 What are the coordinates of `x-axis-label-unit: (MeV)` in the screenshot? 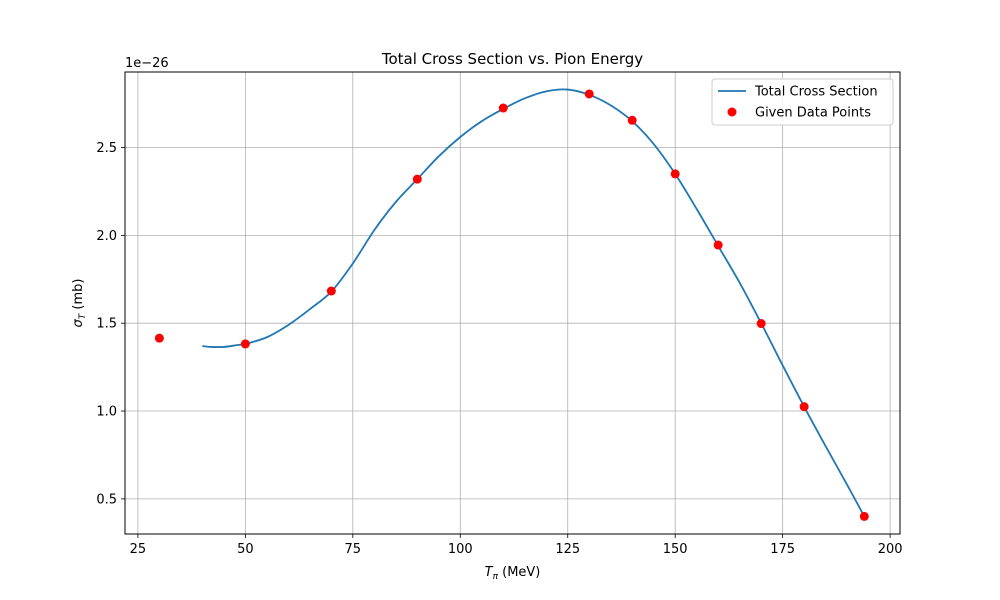 It's located at (519, 572).